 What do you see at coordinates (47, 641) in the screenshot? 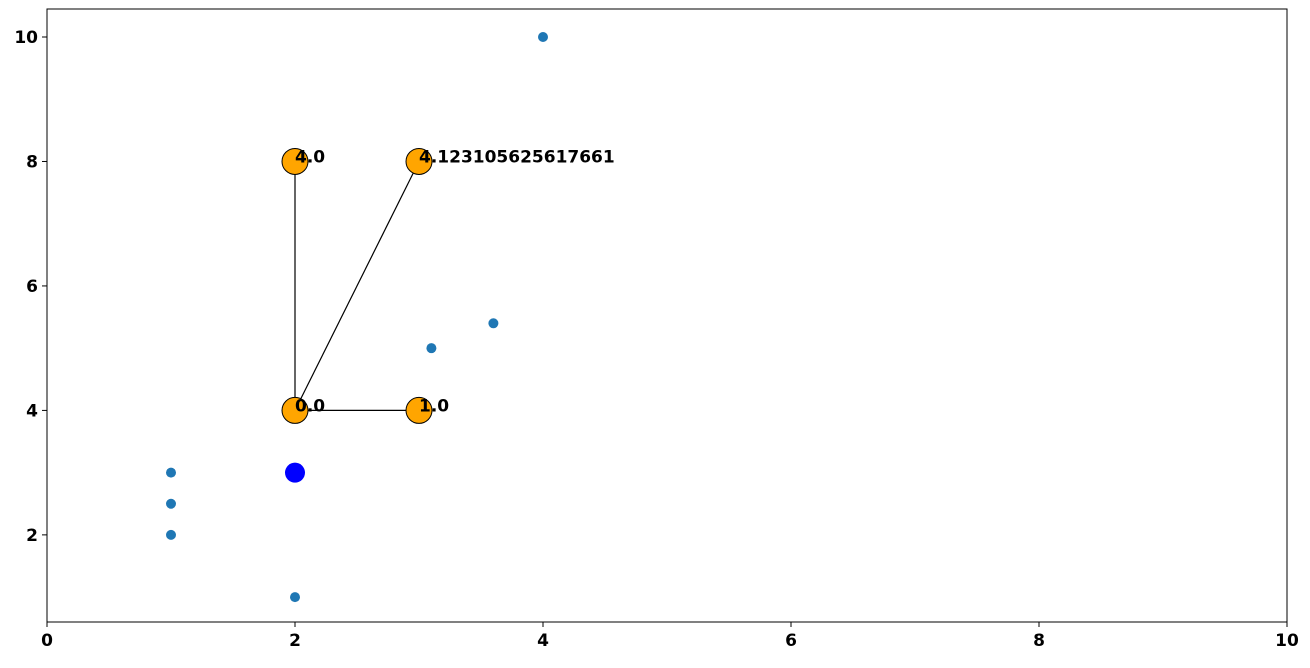
I see `x-tick-label: 0` at bounding box center [47, 641].